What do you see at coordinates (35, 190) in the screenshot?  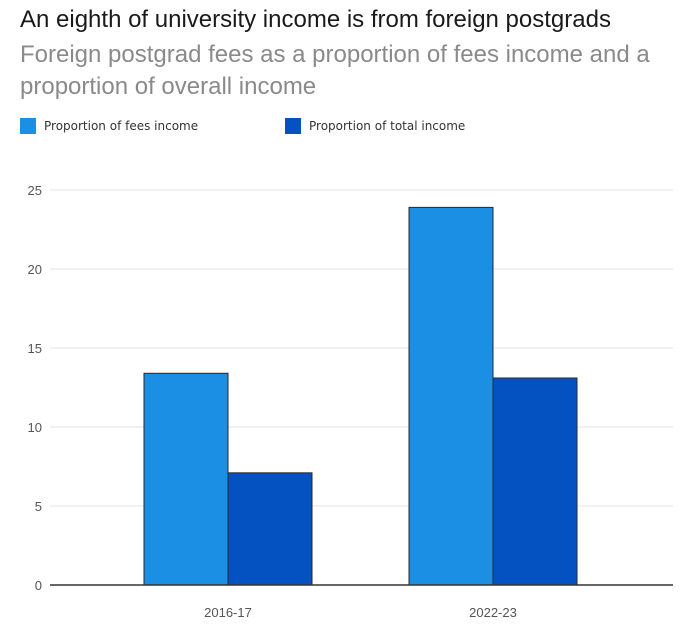 I see `y-tick-label-25: 25` at bounding box center [35, 190].